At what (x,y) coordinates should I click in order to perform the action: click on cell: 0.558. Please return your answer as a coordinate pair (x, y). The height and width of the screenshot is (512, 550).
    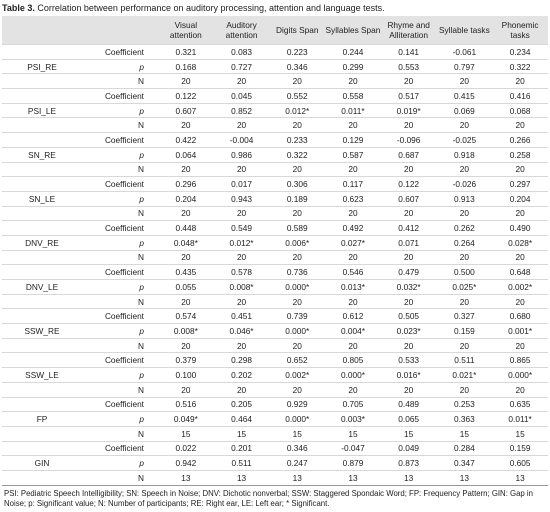
    Looking at the image, I should click on (353, 96).